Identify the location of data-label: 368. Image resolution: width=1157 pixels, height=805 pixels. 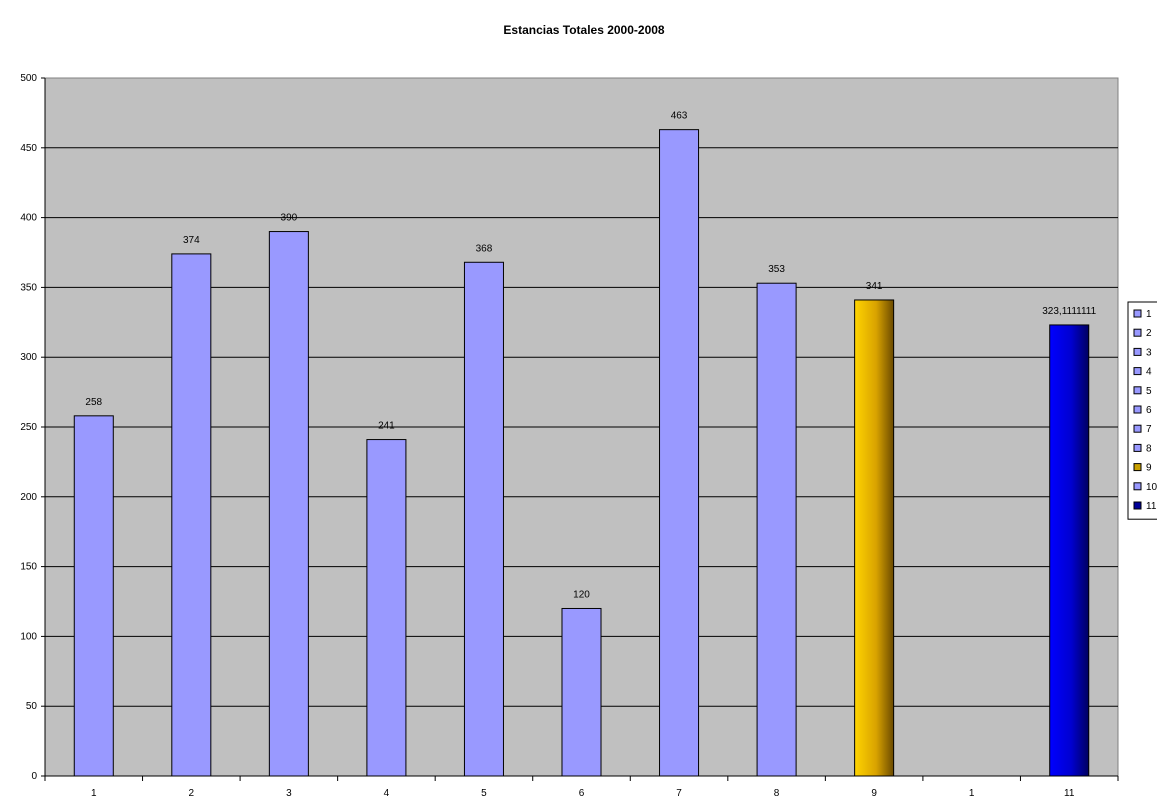
(484, 248).